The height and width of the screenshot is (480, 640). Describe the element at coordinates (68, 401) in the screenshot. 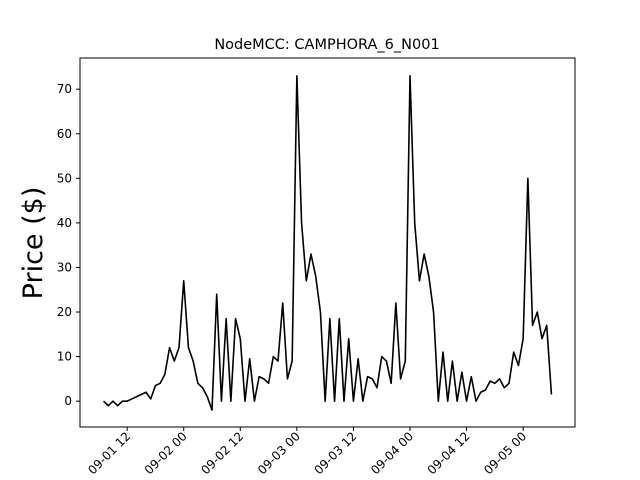

I see `y-tick-label: 0` at that location.